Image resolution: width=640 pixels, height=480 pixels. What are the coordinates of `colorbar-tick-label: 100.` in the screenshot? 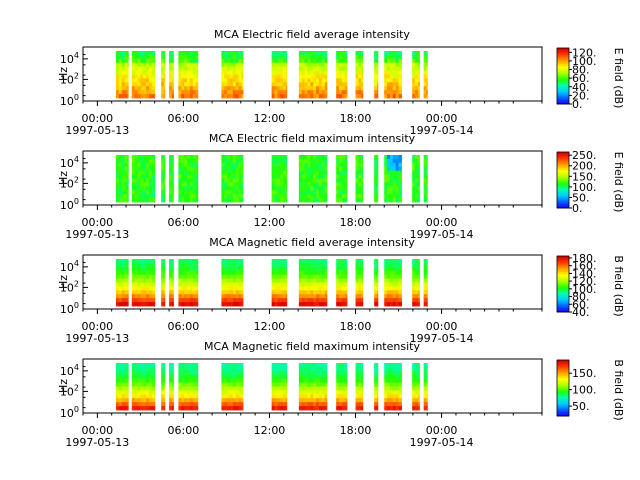 It's located at (584, 61).